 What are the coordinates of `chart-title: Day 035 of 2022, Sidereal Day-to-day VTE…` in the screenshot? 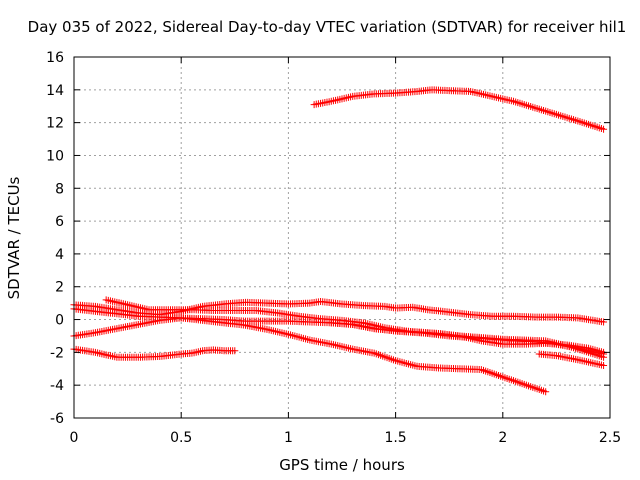 It's located at (327, 27).